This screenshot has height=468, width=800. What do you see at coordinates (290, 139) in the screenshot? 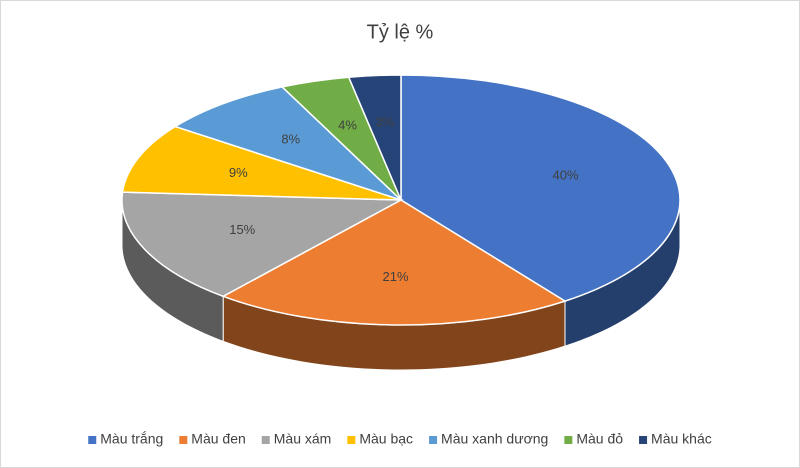
I see `data-label: 8%` at bounding box center [290, 139].